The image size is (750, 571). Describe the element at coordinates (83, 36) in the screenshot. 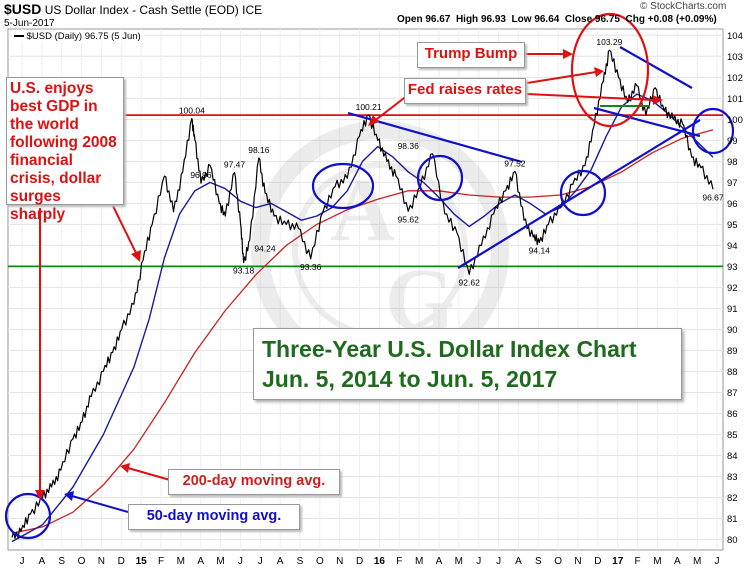

I see `legend-text: $USD (Daily) 96.75 (5 Jun)` at that location.